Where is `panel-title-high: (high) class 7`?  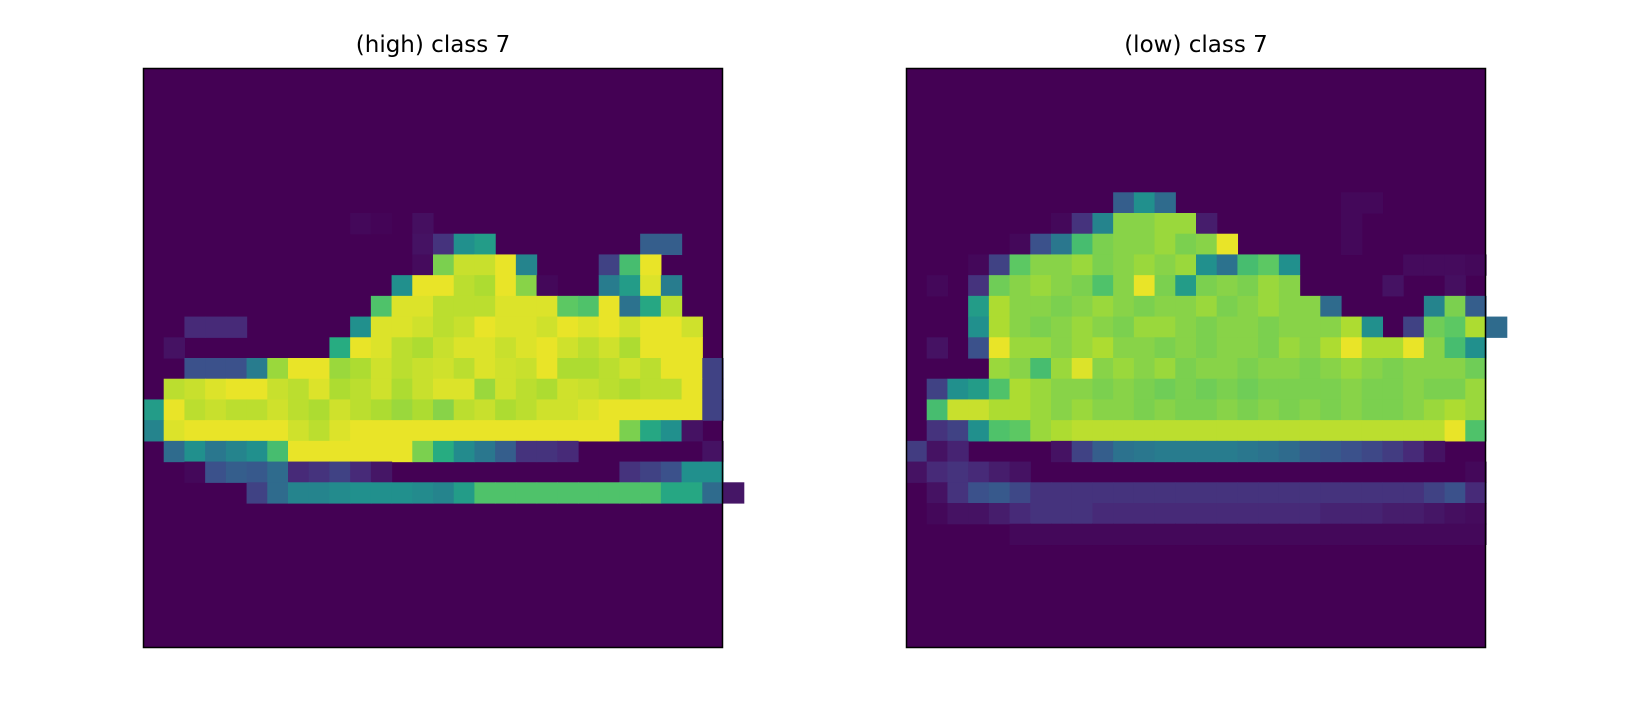
panel-title-high: (high) class 7 is located at coordinates (433, 45).